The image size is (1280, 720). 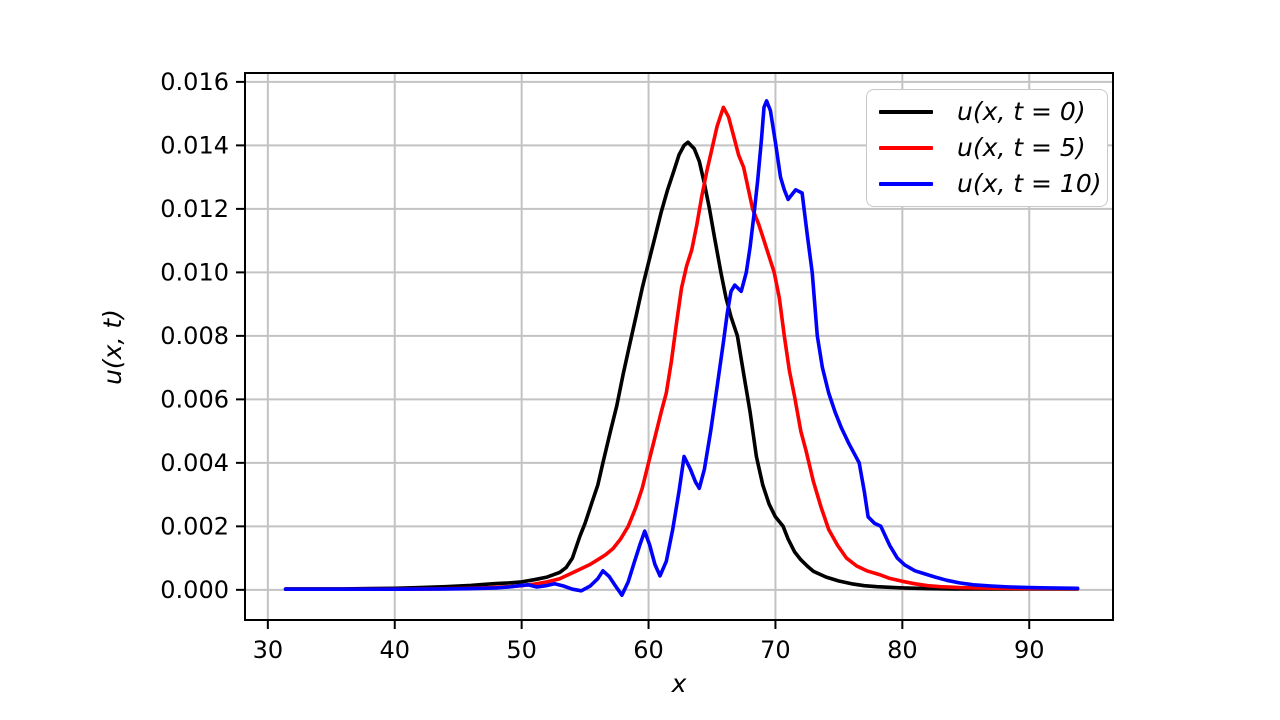 What do you see at coordinates (1021, 148) in the screenshot?
I see `legend-label: u(x, t = 5)` at bounding box center [1021, 148].